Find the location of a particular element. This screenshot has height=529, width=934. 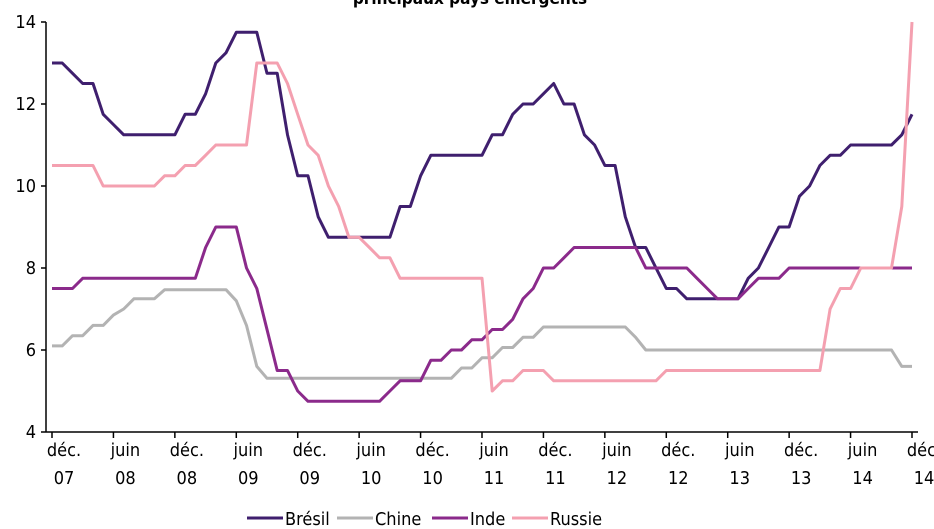

legend-label: Brésil is located at coordinates (307, 519).